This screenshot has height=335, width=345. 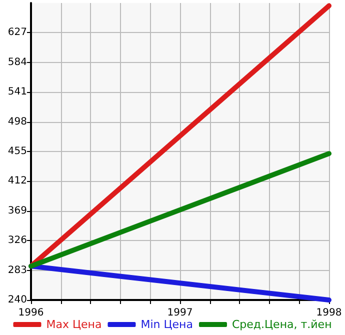 What do you see at coordinates (180, 313) in the screenshot?
I see `x-tick-label: 1997` at bounding box center [180, 313].